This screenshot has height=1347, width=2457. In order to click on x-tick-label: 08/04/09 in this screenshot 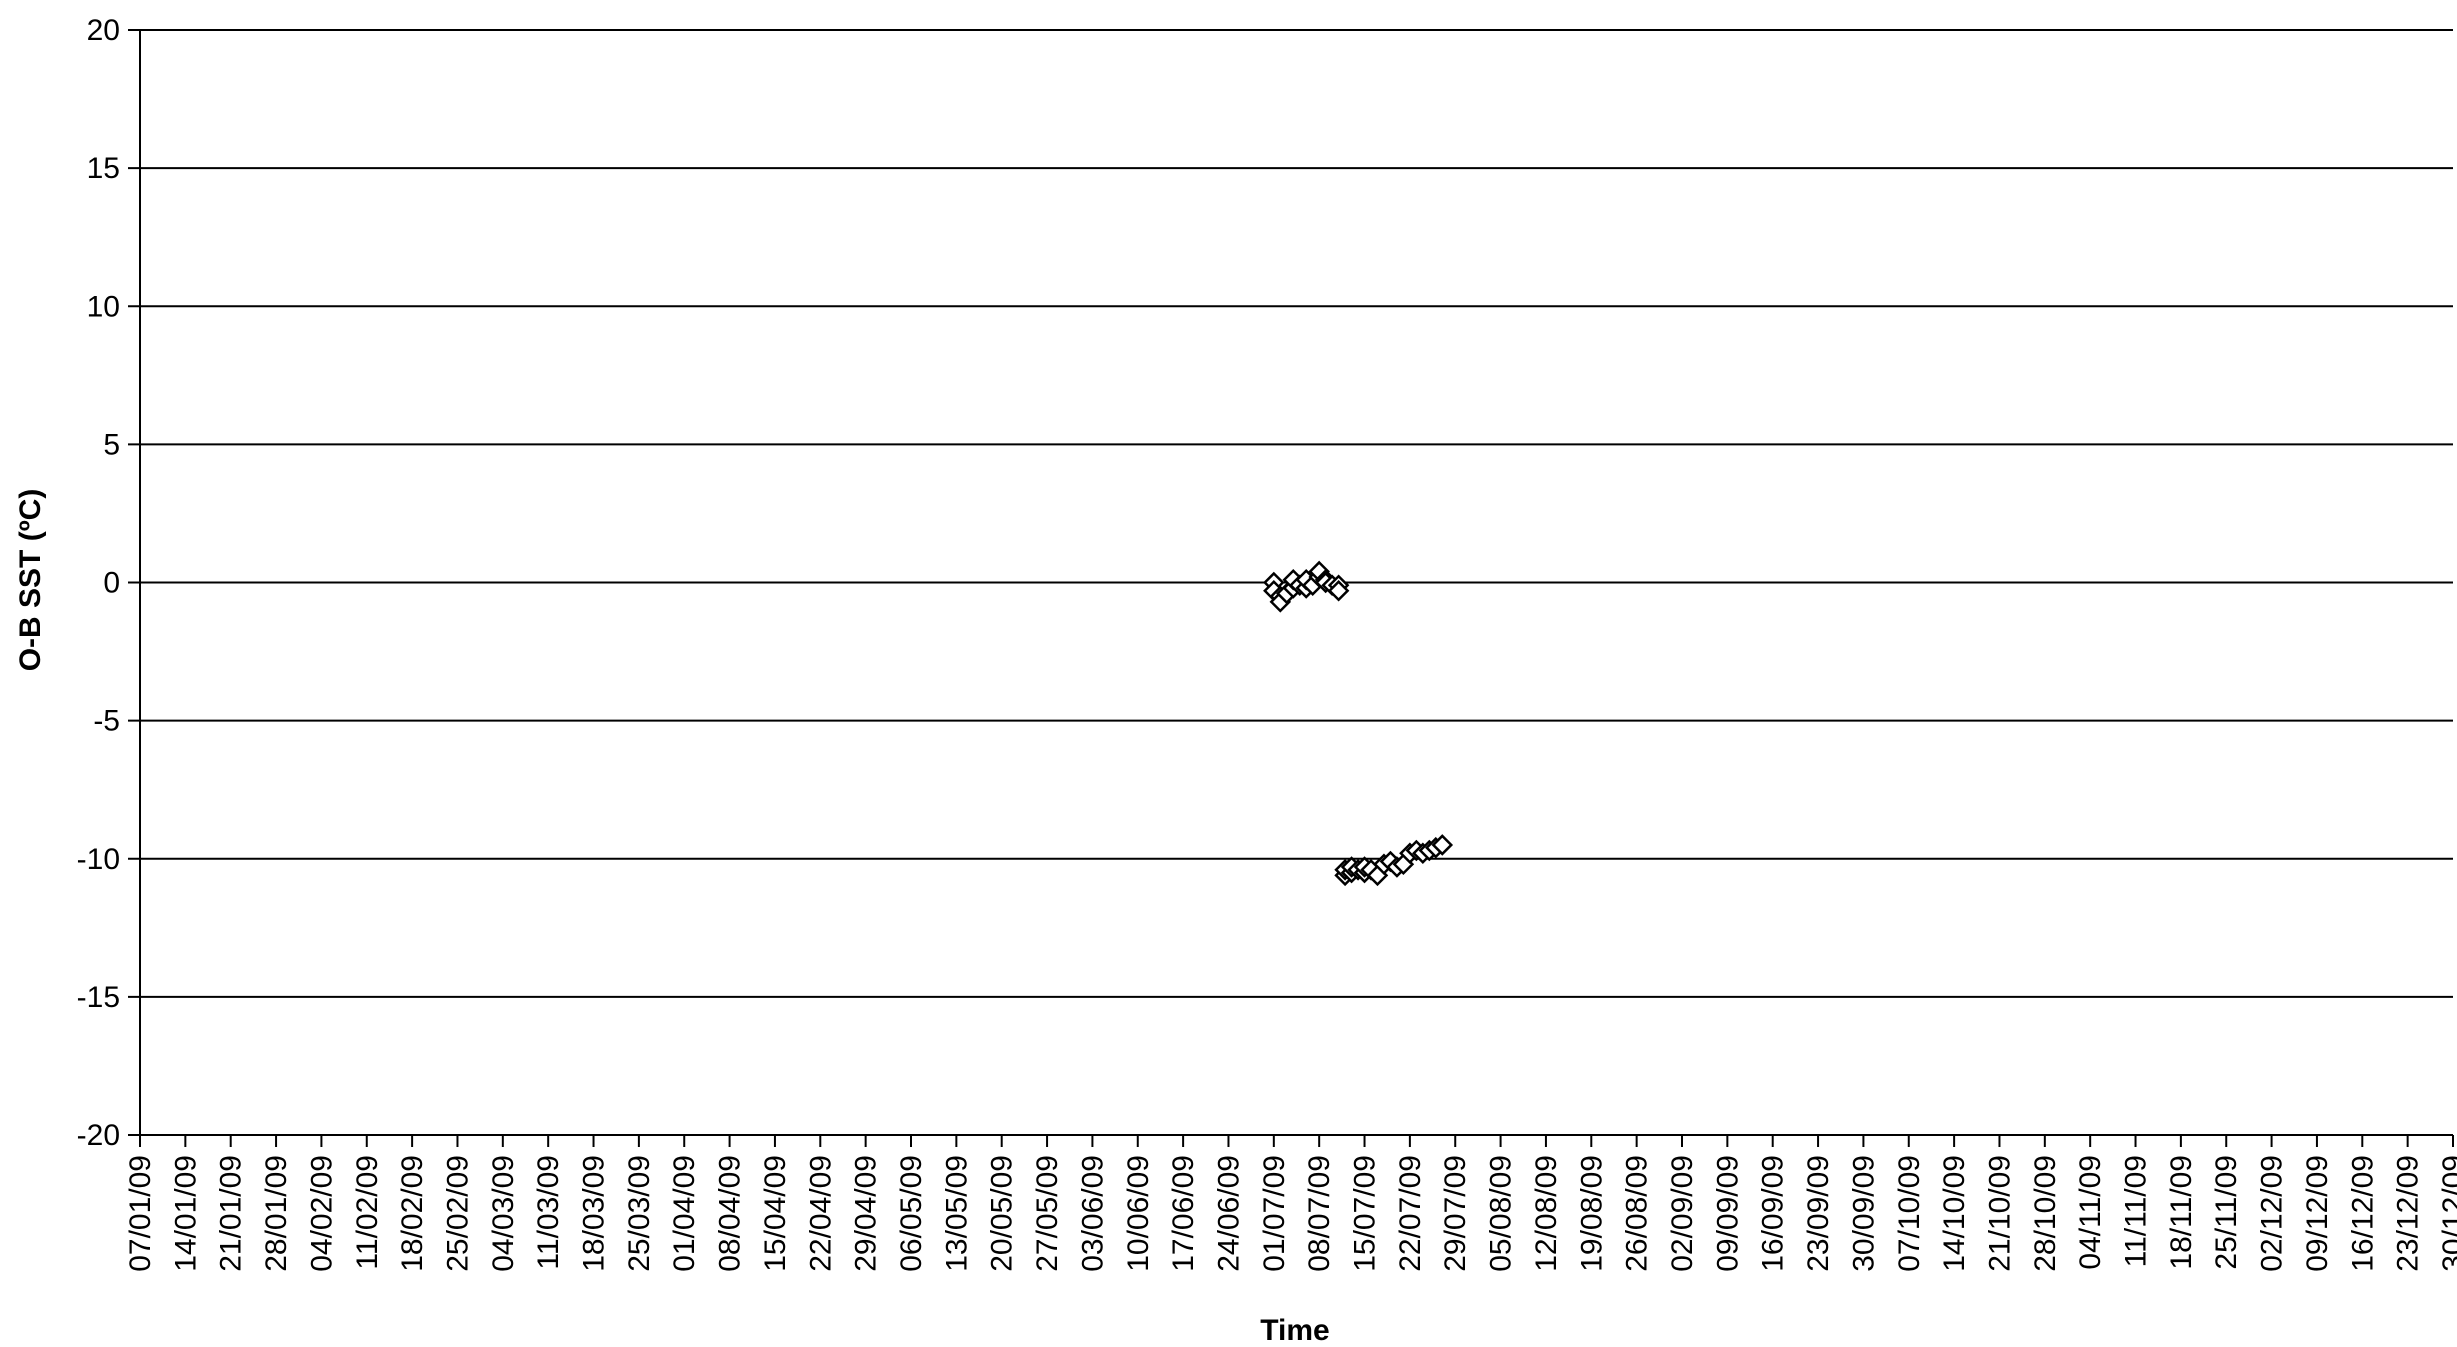, I will do `click(730, 1213)`.